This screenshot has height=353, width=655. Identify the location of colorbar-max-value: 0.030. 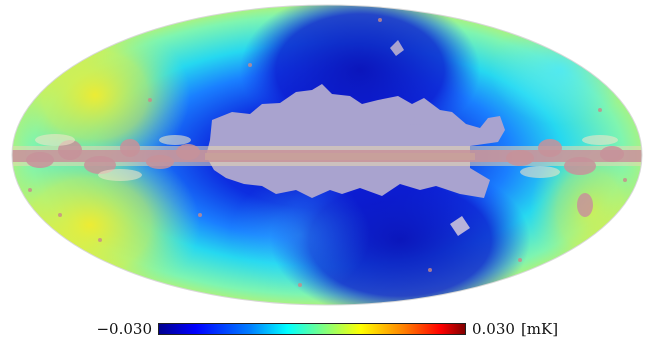
(493, 329).